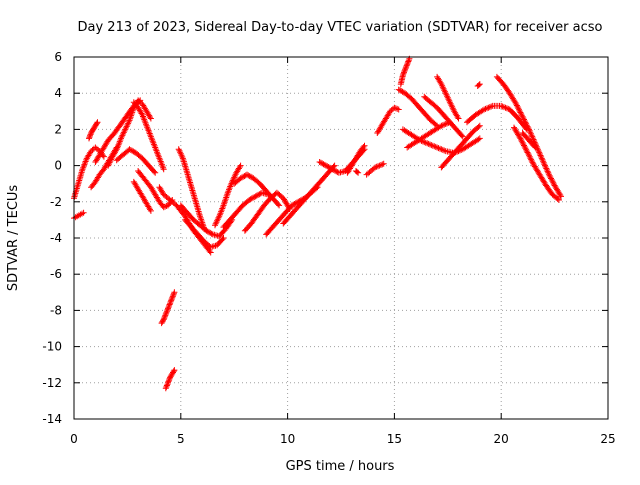  What do you see at coordinates (13, 238) in the screenshot?
I see `y-axis-title: SDTVAR / TECUs` at bounding box center [13, 238].